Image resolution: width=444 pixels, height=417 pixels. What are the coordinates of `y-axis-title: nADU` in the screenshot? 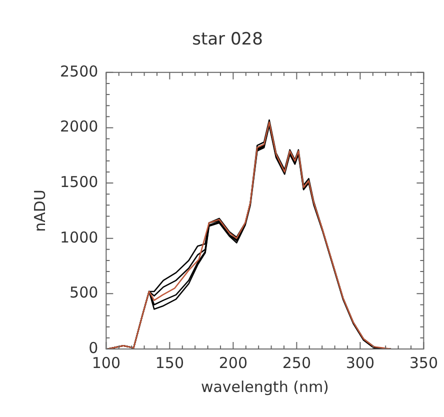 It's located at (39, 211).